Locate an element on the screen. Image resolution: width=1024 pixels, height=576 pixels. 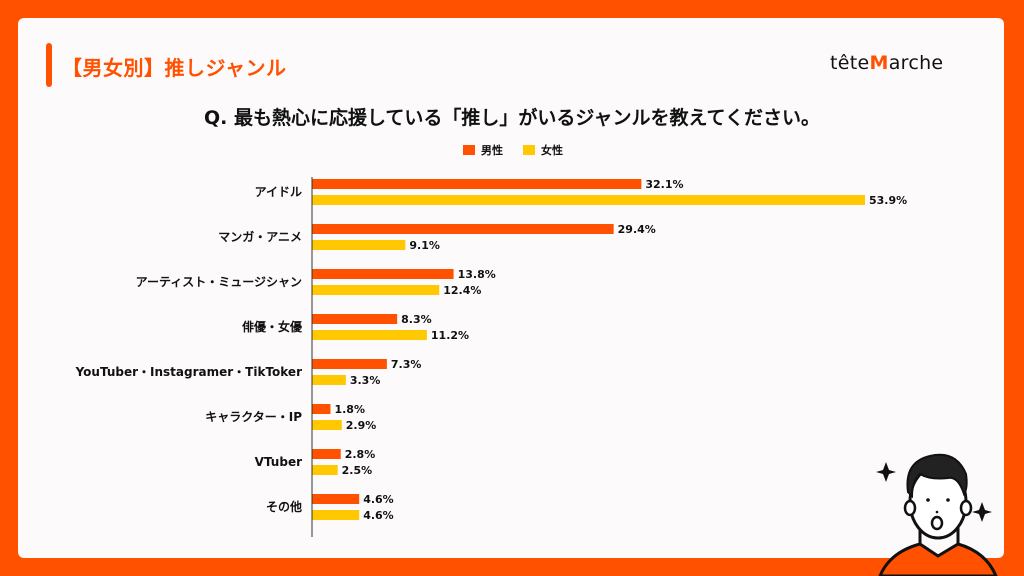
legend-label-female: 女性 is located at coordinates (552, 150).